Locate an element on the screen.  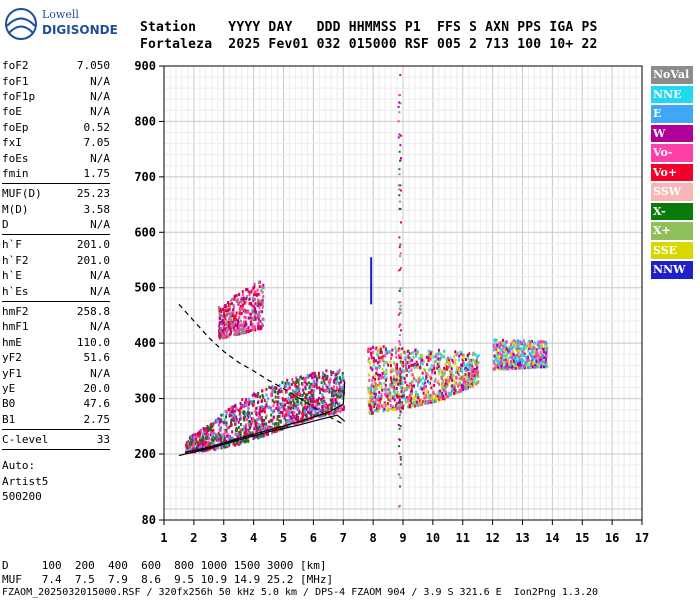
param-separator is located at coordinates (56, 184).